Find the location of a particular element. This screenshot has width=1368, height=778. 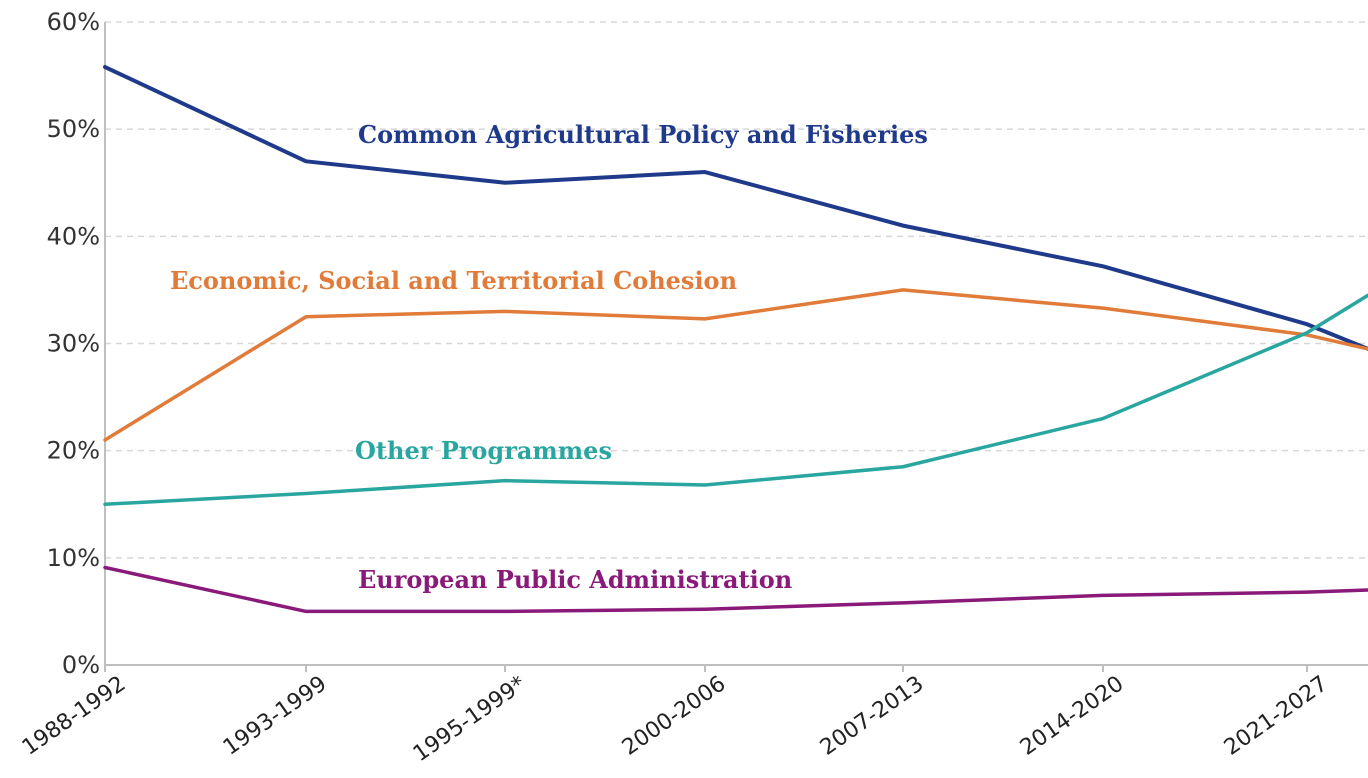

x-tick-label: 1993-1999 is located at coordinates (275, 715).